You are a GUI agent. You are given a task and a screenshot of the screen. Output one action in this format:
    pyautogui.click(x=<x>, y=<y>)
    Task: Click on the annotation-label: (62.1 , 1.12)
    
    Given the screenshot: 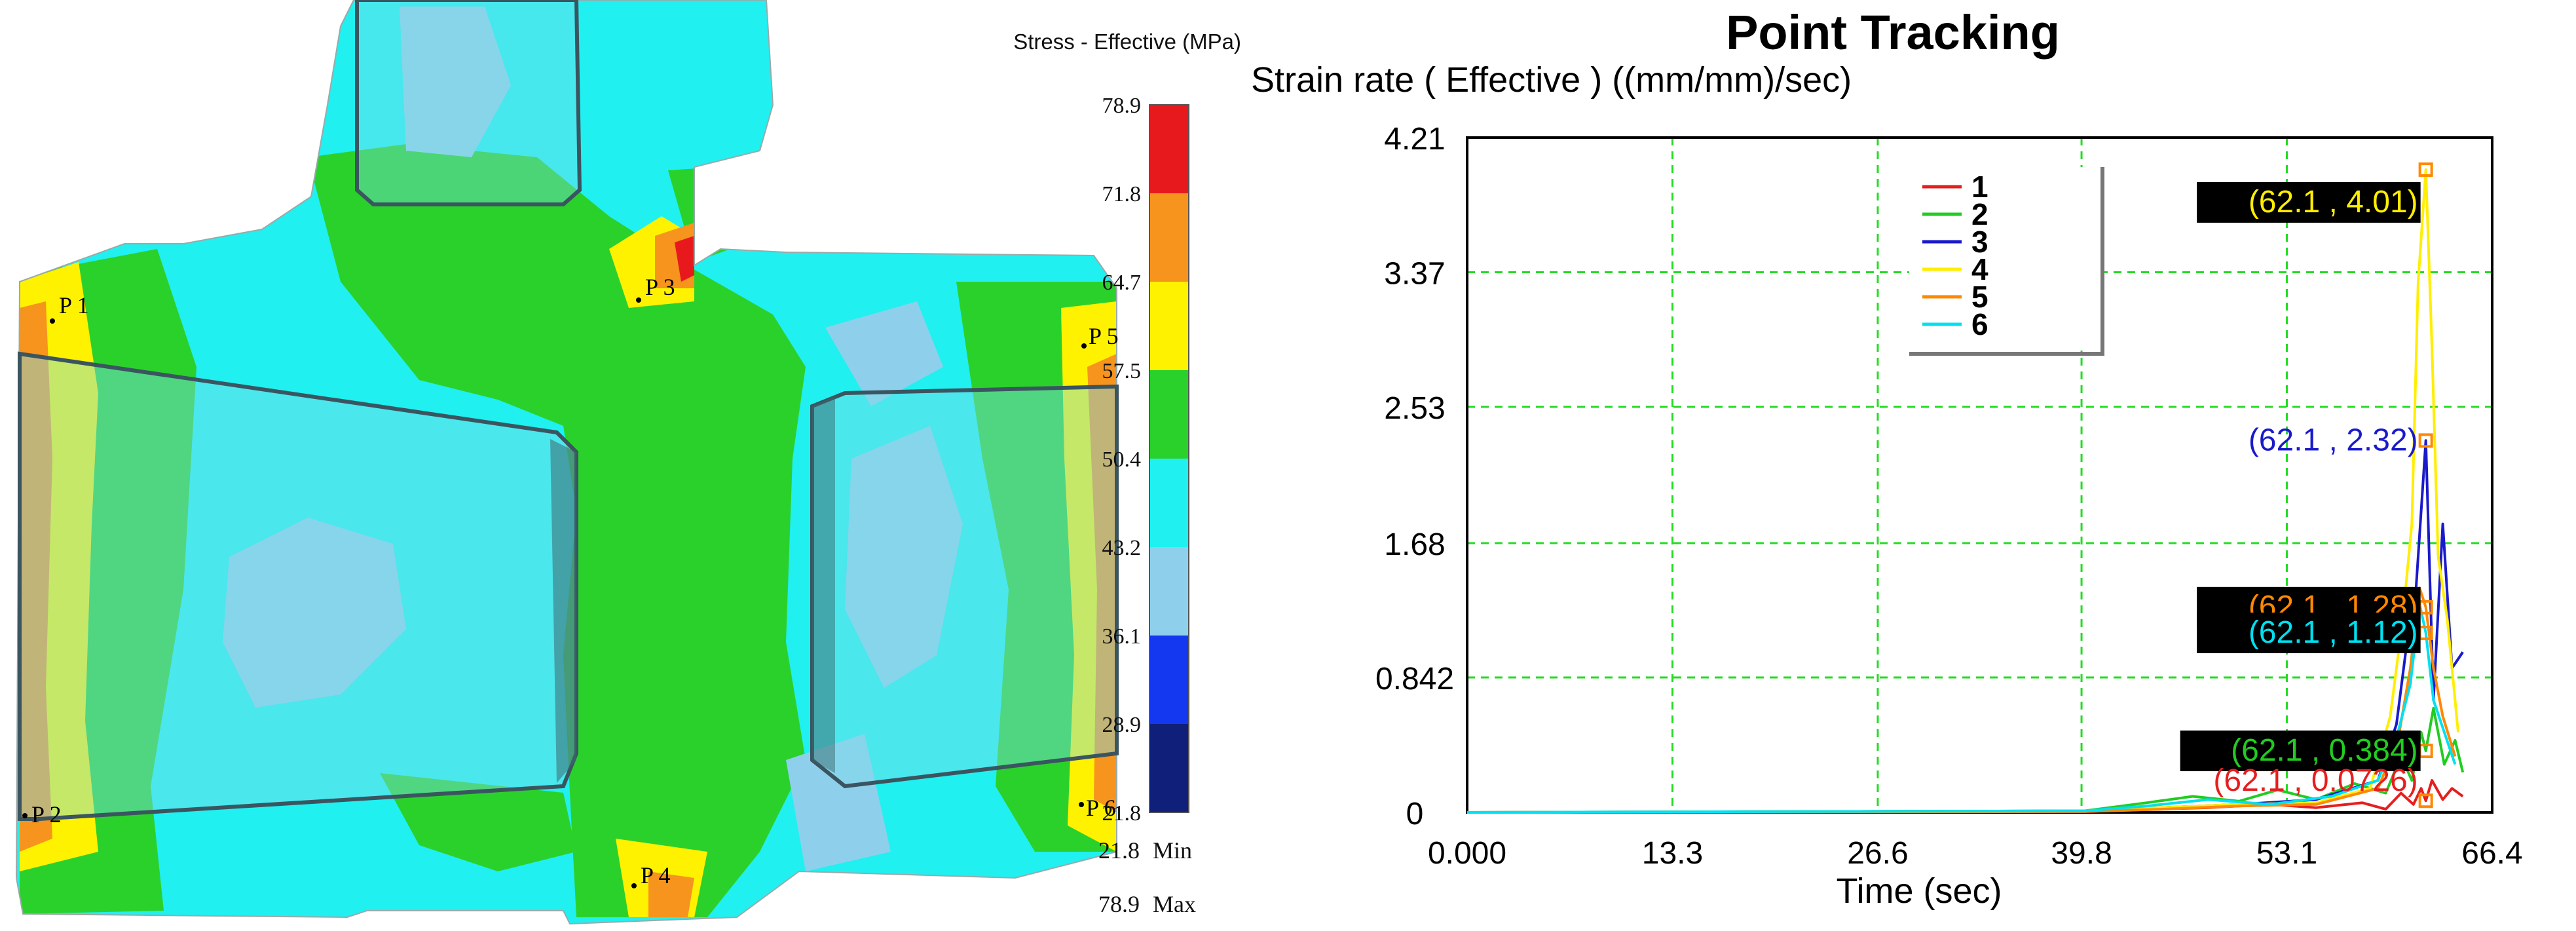 What is the action you would take?
    pyautogui.click(x=2333, y=632)
    